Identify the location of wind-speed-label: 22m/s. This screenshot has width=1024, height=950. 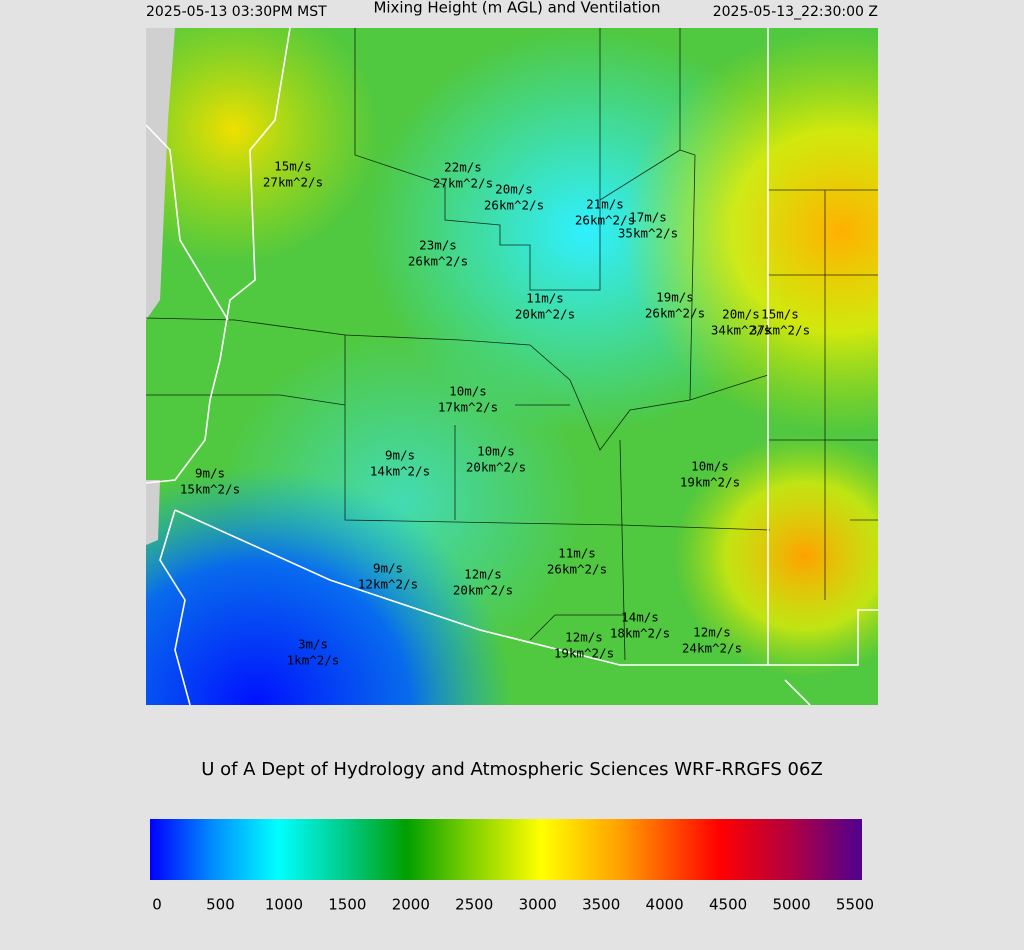
(463, 167).